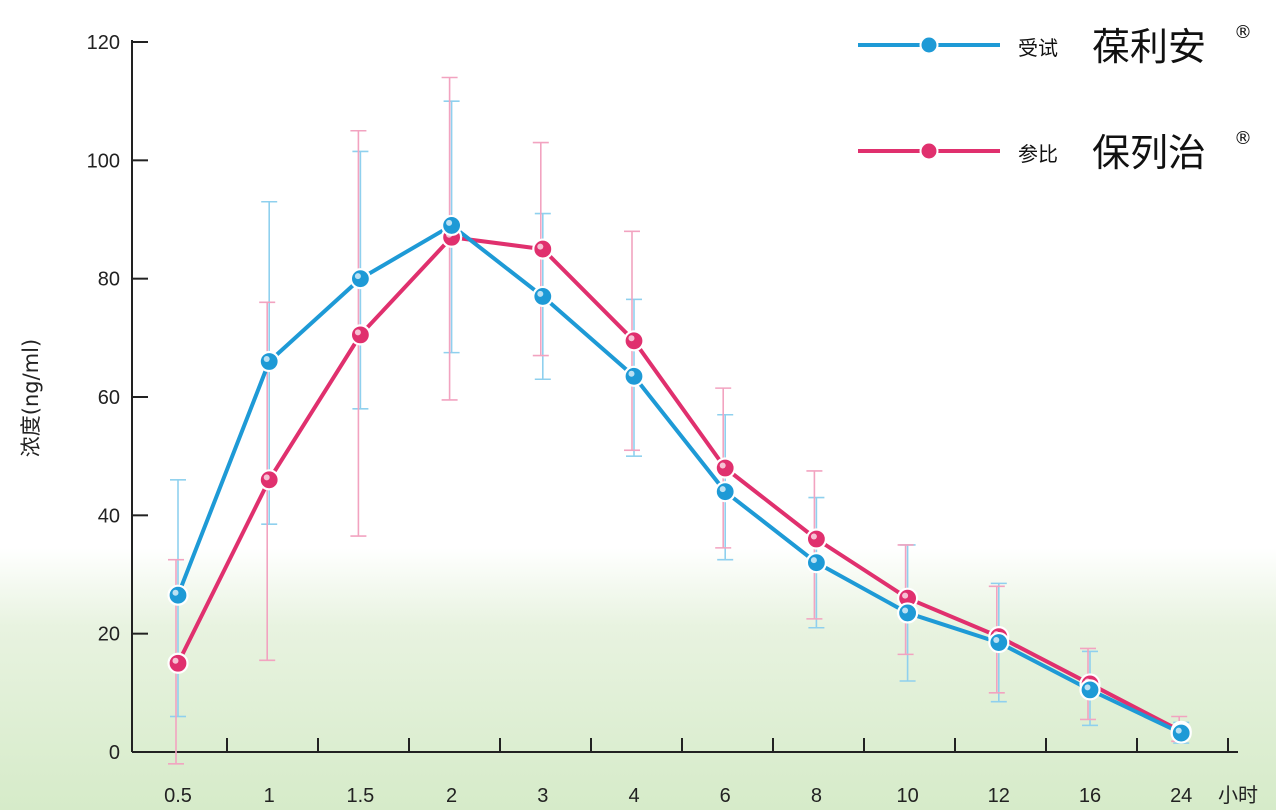  I want to click on legend-item-reference: 参比 保列治 ®, so click(1055, 151).